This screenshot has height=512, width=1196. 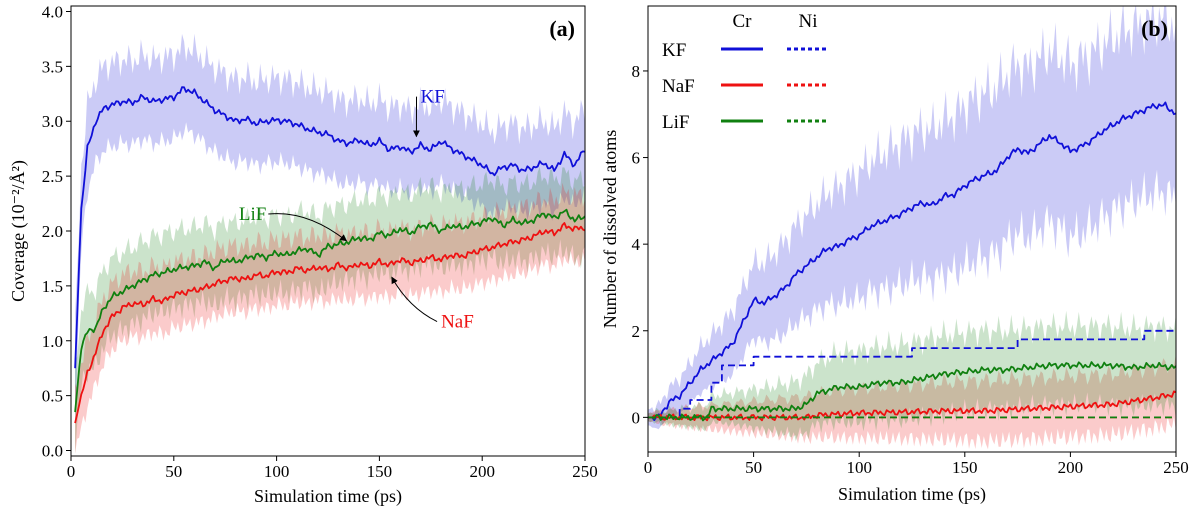 What do you see at coordinates (675, 122) in the screenshot?
I see `legend-label-lif: LiF` at bounding box center [675, 122].